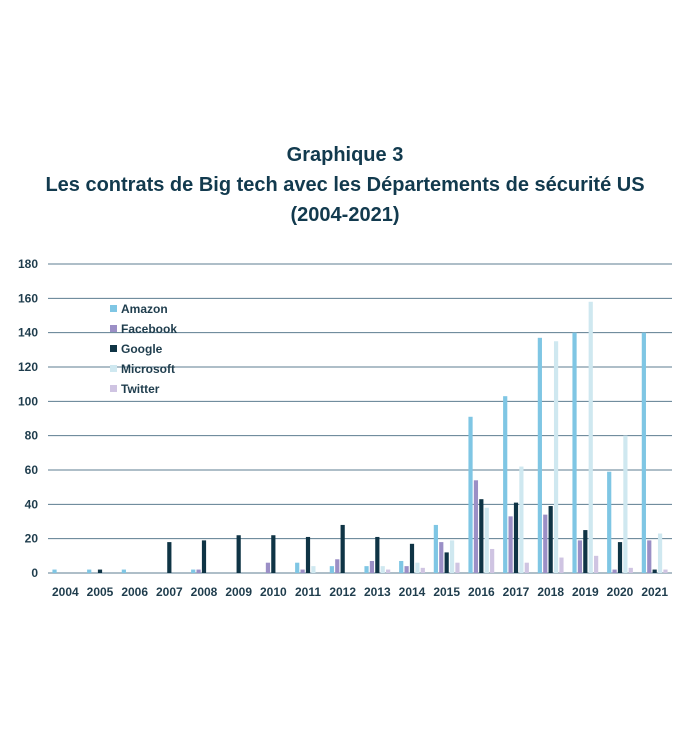 This screenshot has width=690, height=740. I want to click on bar-twitter-2021, so click(665, 571).